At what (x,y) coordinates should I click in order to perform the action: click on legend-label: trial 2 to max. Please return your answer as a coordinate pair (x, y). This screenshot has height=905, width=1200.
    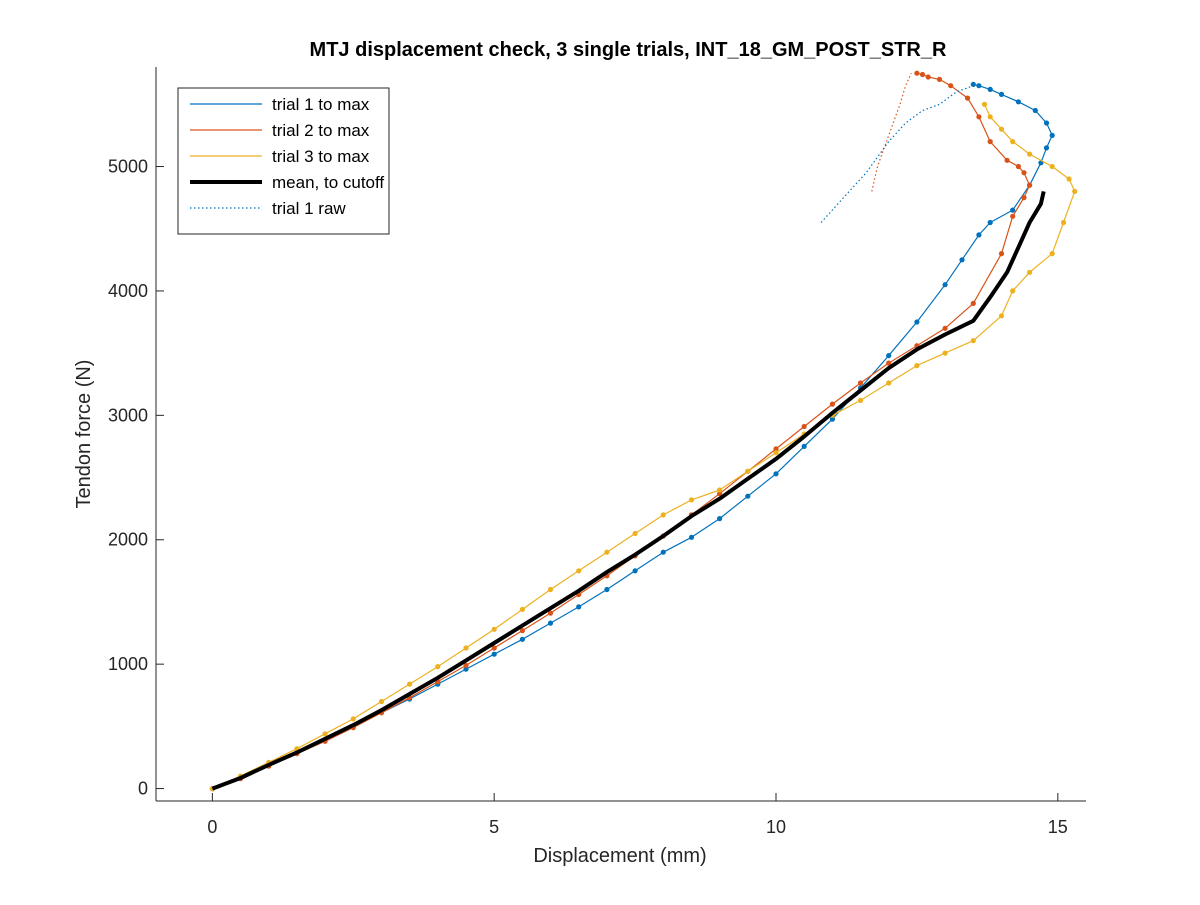
    Looking at the image, I should click on (321, 130).